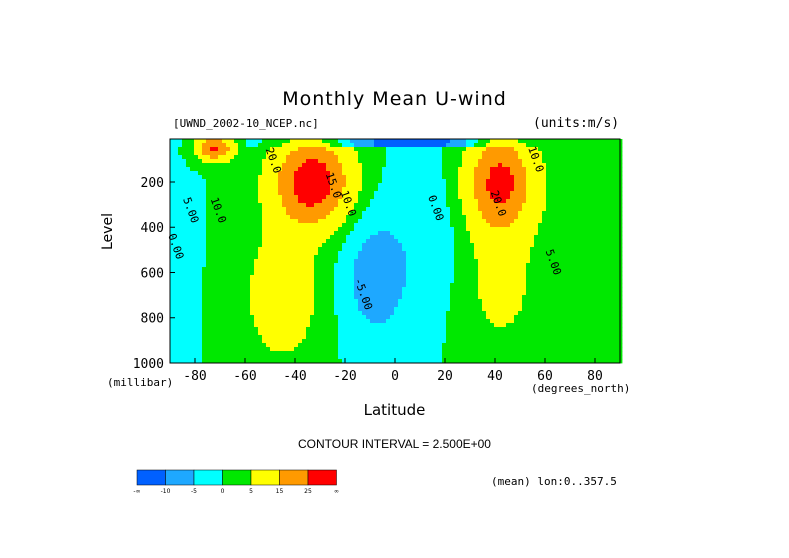 The height and width of the screenshot is (558, 789). I want to click on field-cell-2012, so click(536, 209).